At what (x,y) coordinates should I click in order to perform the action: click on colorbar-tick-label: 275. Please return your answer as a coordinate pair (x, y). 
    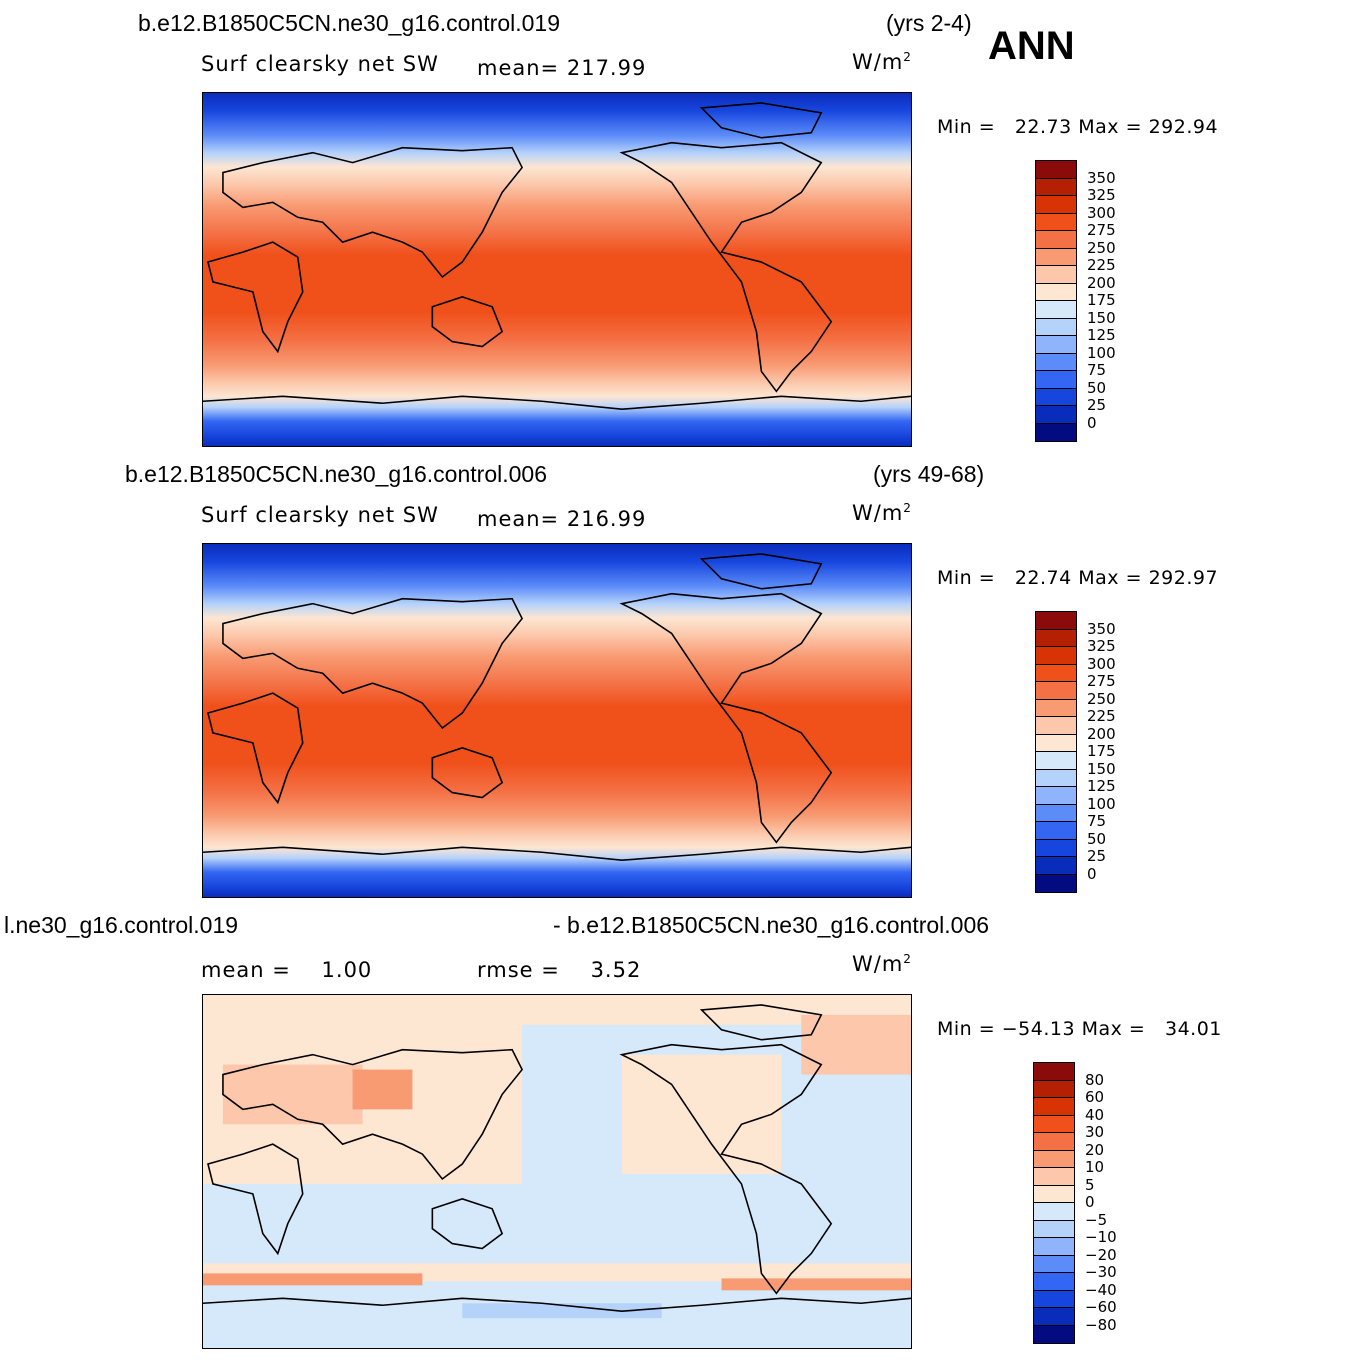
    Looking at the image, I should click on (1101, 681).